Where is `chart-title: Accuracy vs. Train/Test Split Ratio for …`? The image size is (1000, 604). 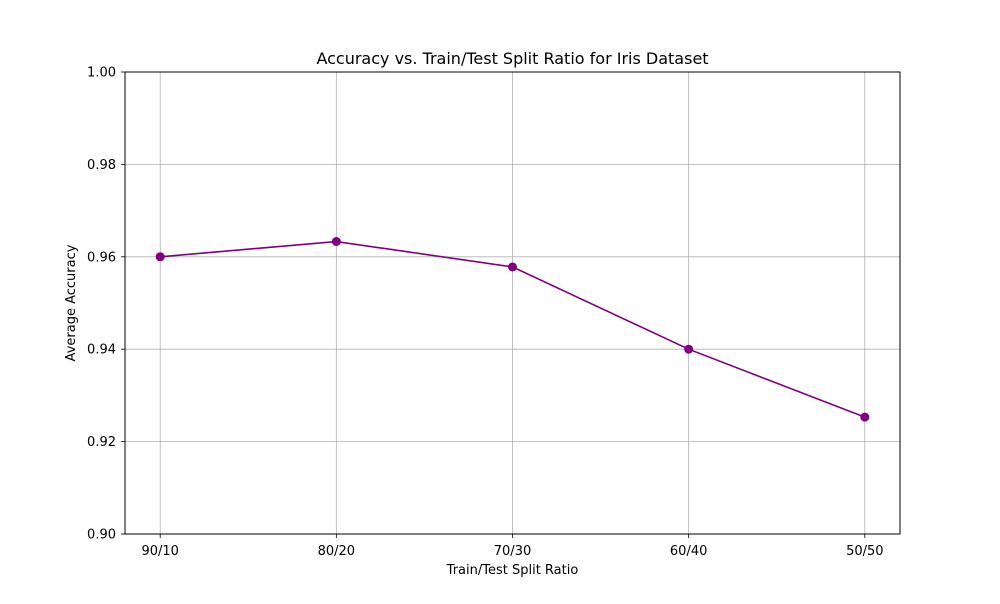 chart-title: Accuracy vs. Train/Test Split Ratio for … is located at coordinates (512, 58).